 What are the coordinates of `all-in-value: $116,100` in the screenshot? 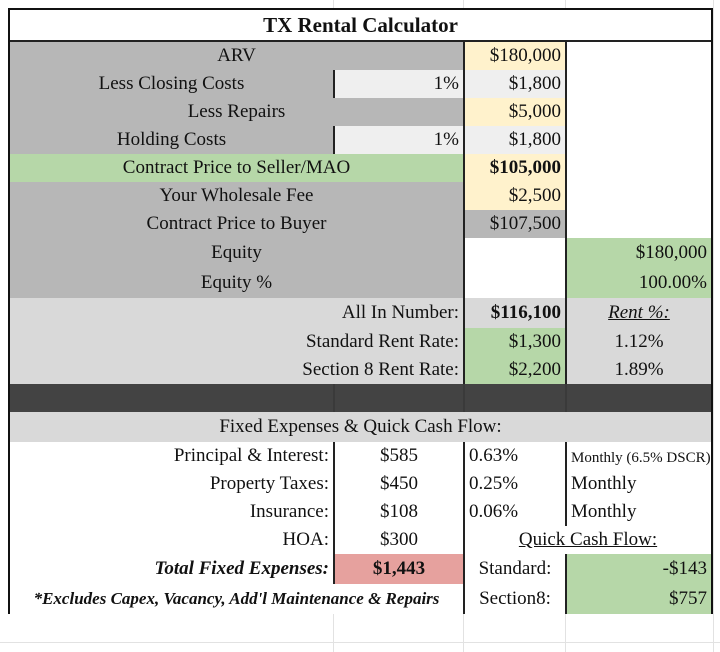 It's located at (514, 313).